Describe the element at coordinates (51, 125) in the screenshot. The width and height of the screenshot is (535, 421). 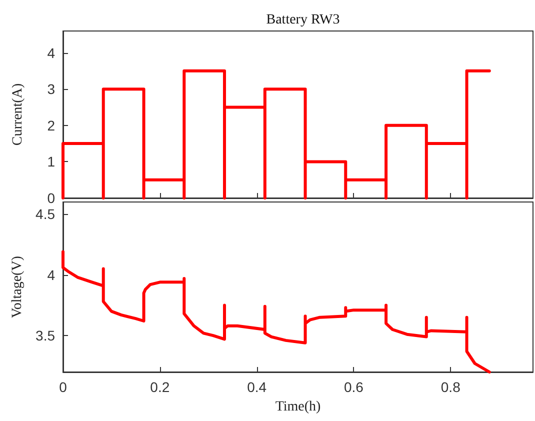
I see `y-tick-label: 2` at that location.